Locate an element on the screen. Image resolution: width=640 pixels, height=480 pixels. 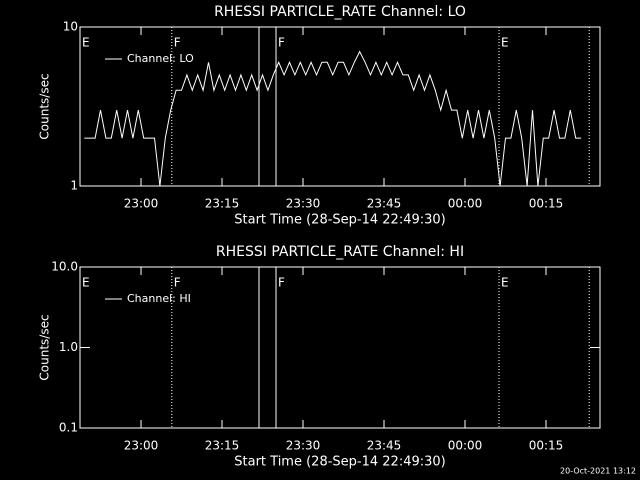
footer: 20-Oct-2021 13:12 is located at coordinates (598, 471).